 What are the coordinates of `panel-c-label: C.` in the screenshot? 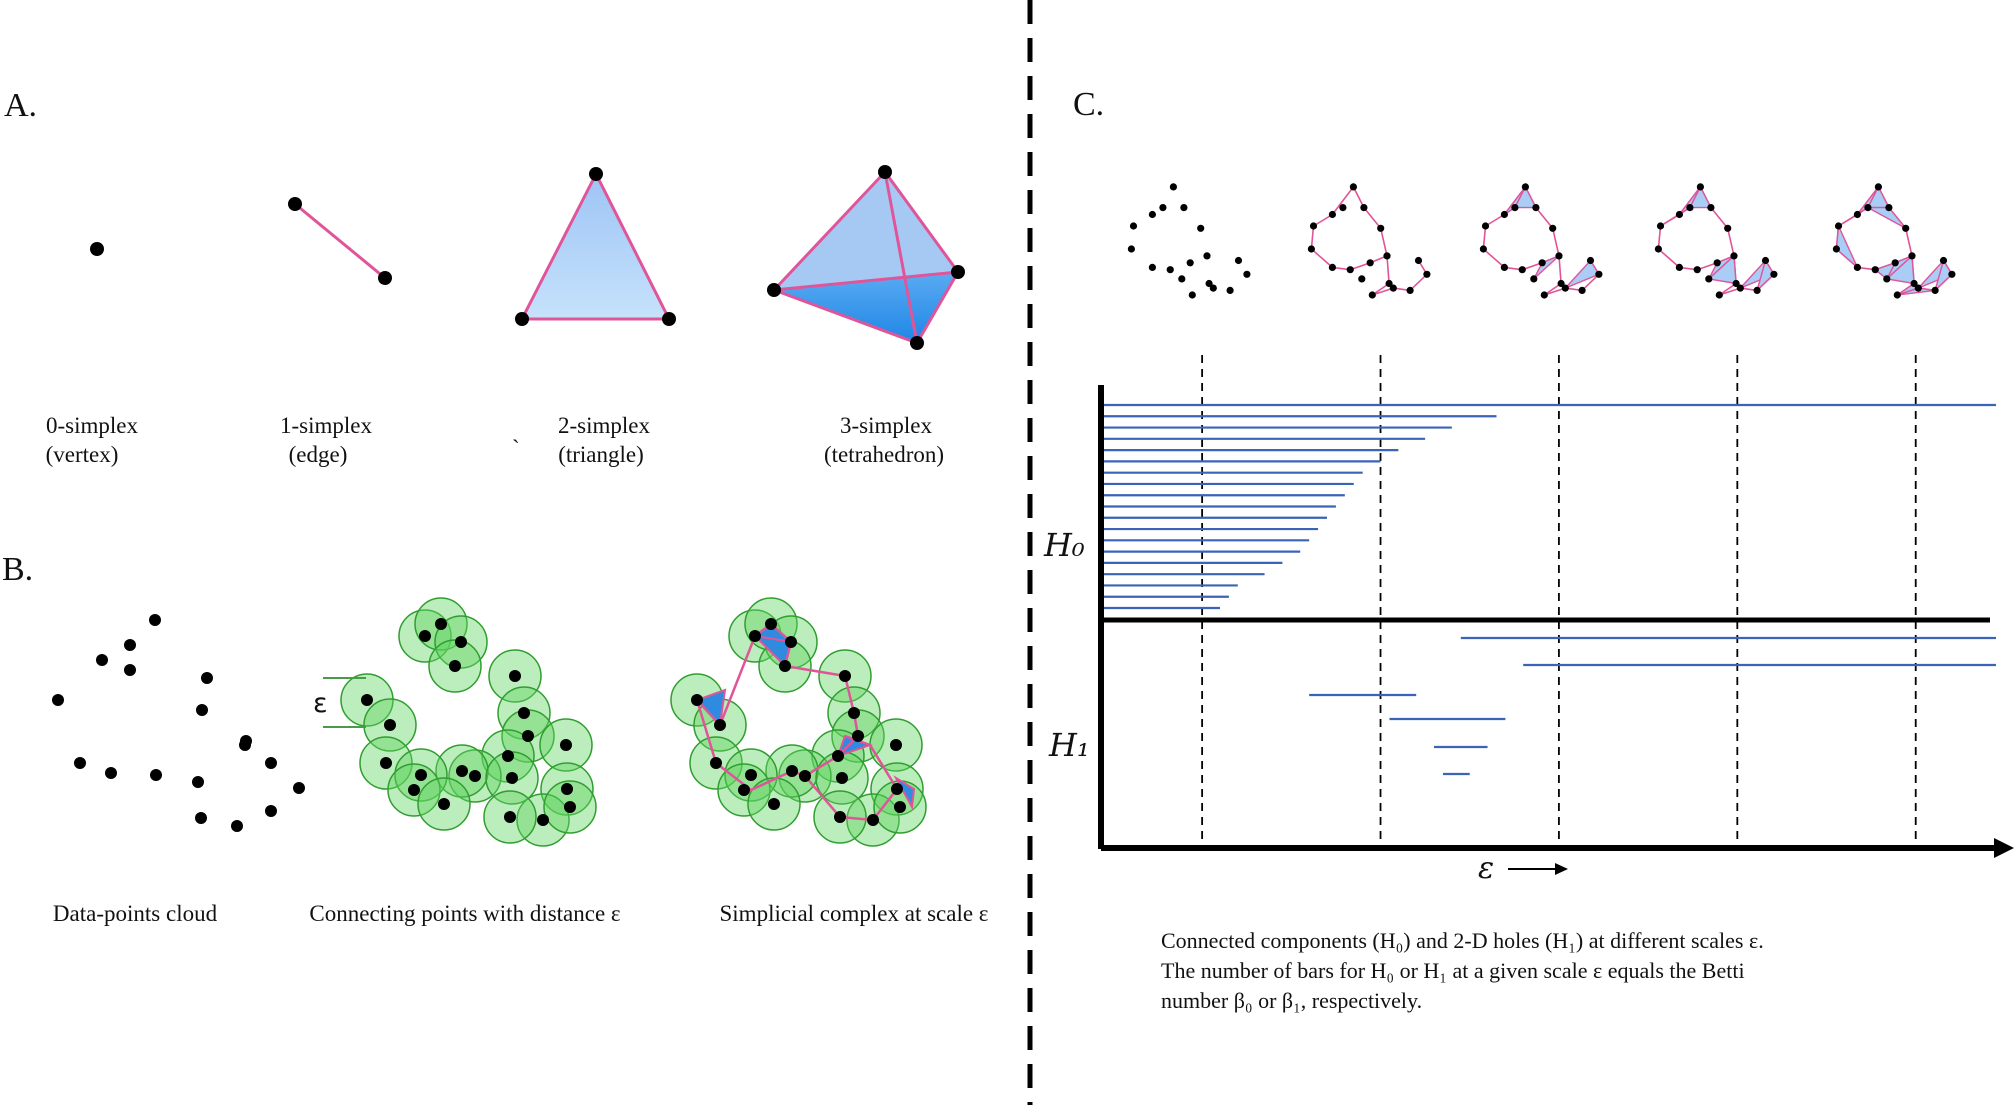 It's located at (1088, 104).